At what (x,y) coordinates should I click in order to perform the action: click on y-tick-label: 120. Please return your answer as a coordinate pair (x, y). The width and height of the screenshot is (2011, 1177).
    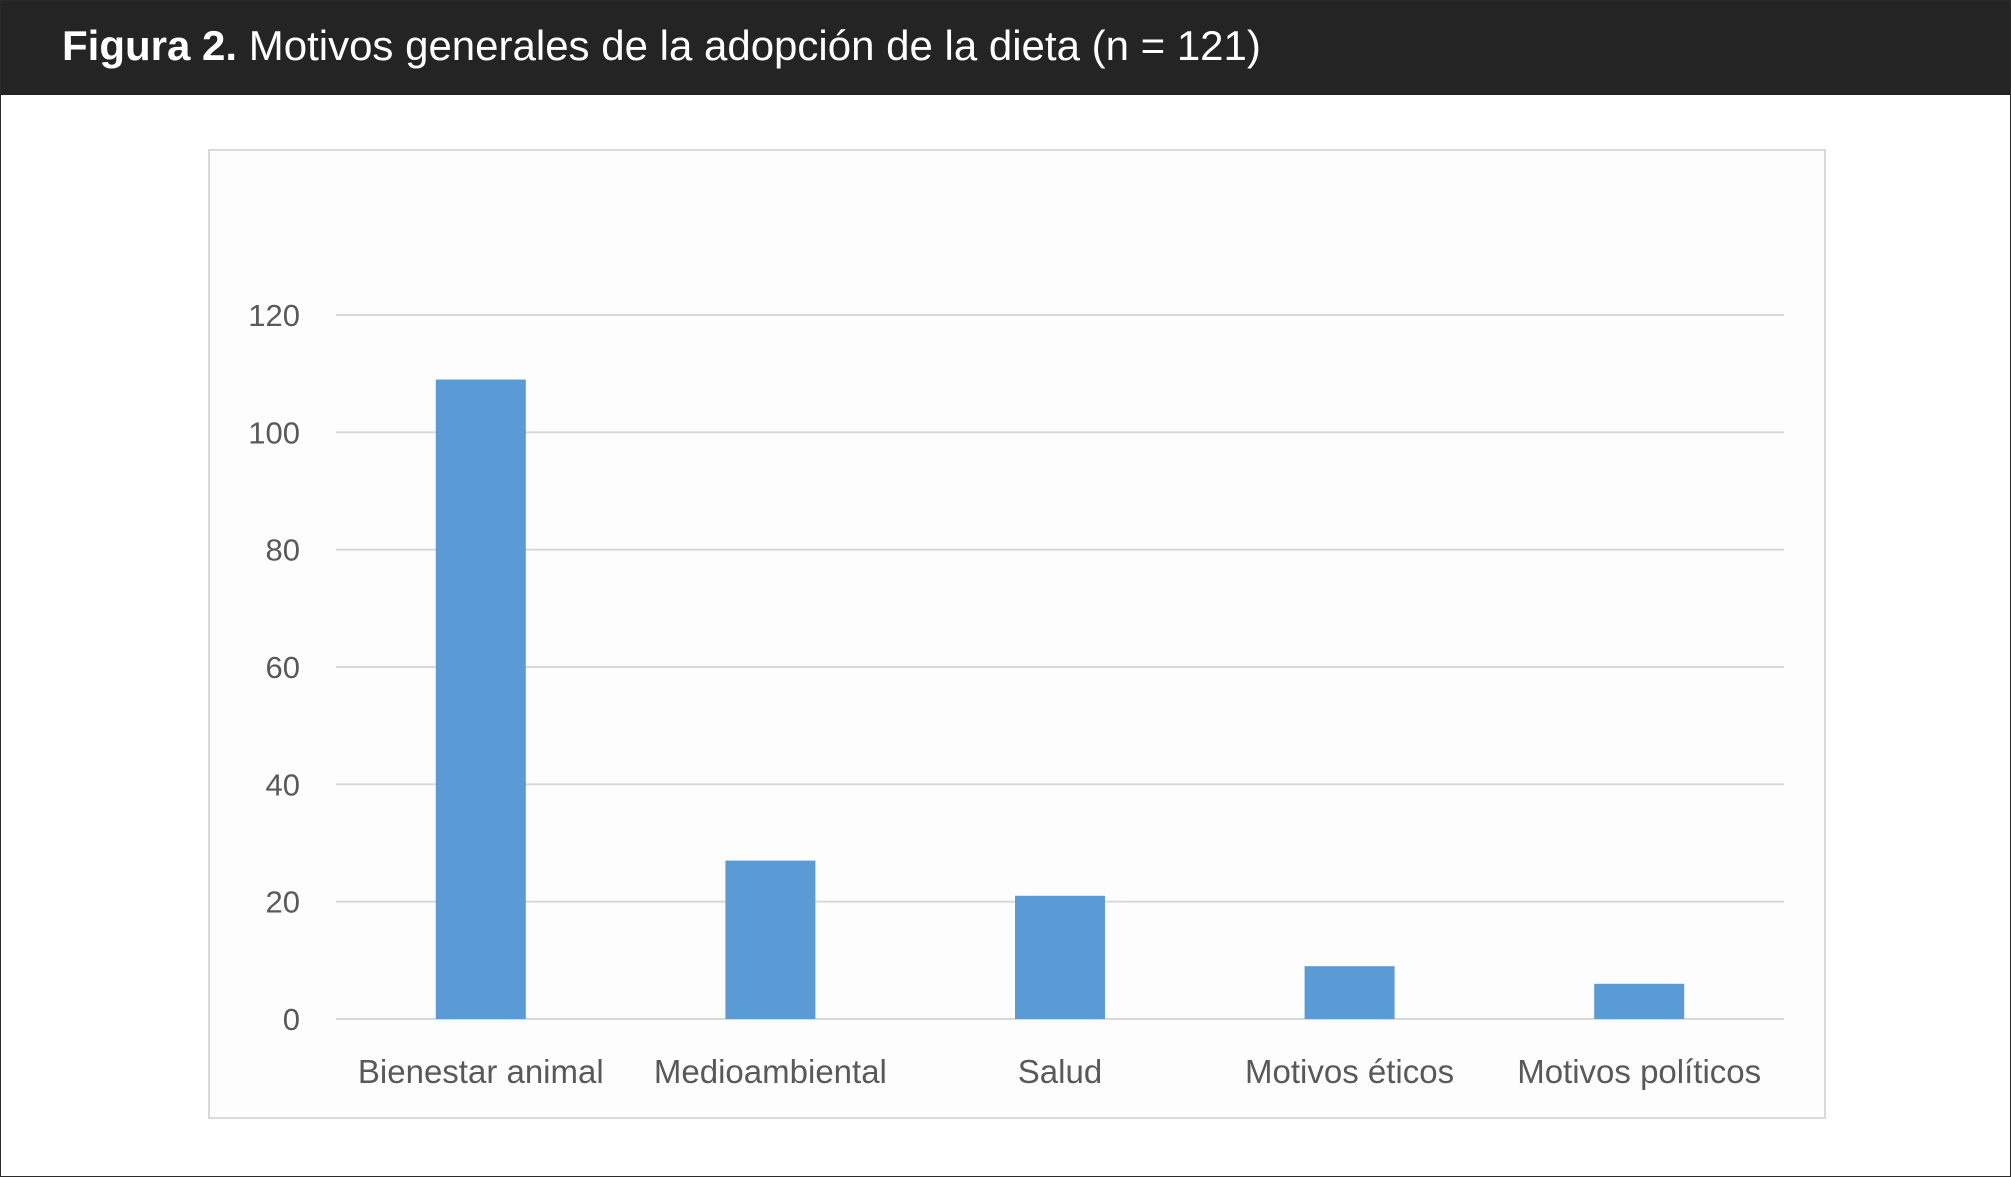
    Looking at the image, I should click on (274, 315).